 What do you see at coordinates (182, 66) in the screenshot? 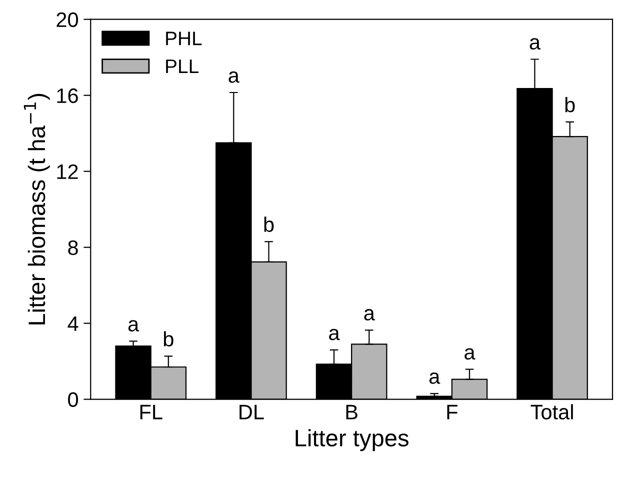
I see `legend-label: PLL` at bounding box center [182, 66].